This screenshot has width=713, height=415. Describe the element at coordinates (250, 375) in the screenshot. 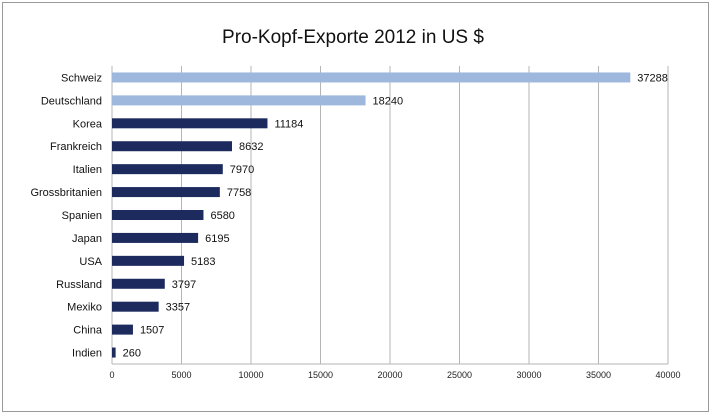

I see `x-tick-label: 10000` at that location.